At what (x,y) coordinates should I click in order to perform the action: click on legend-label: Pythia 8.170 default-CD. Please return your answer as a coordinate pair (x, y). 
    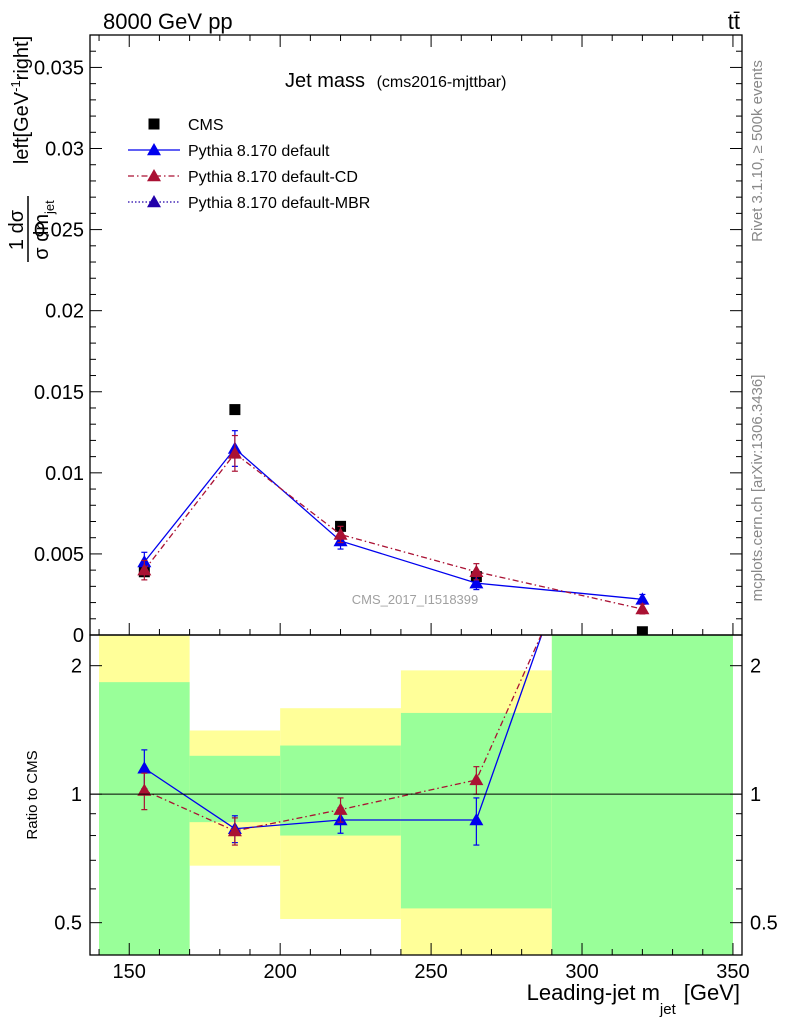
    Looking at the image, I should click on (273, 177).